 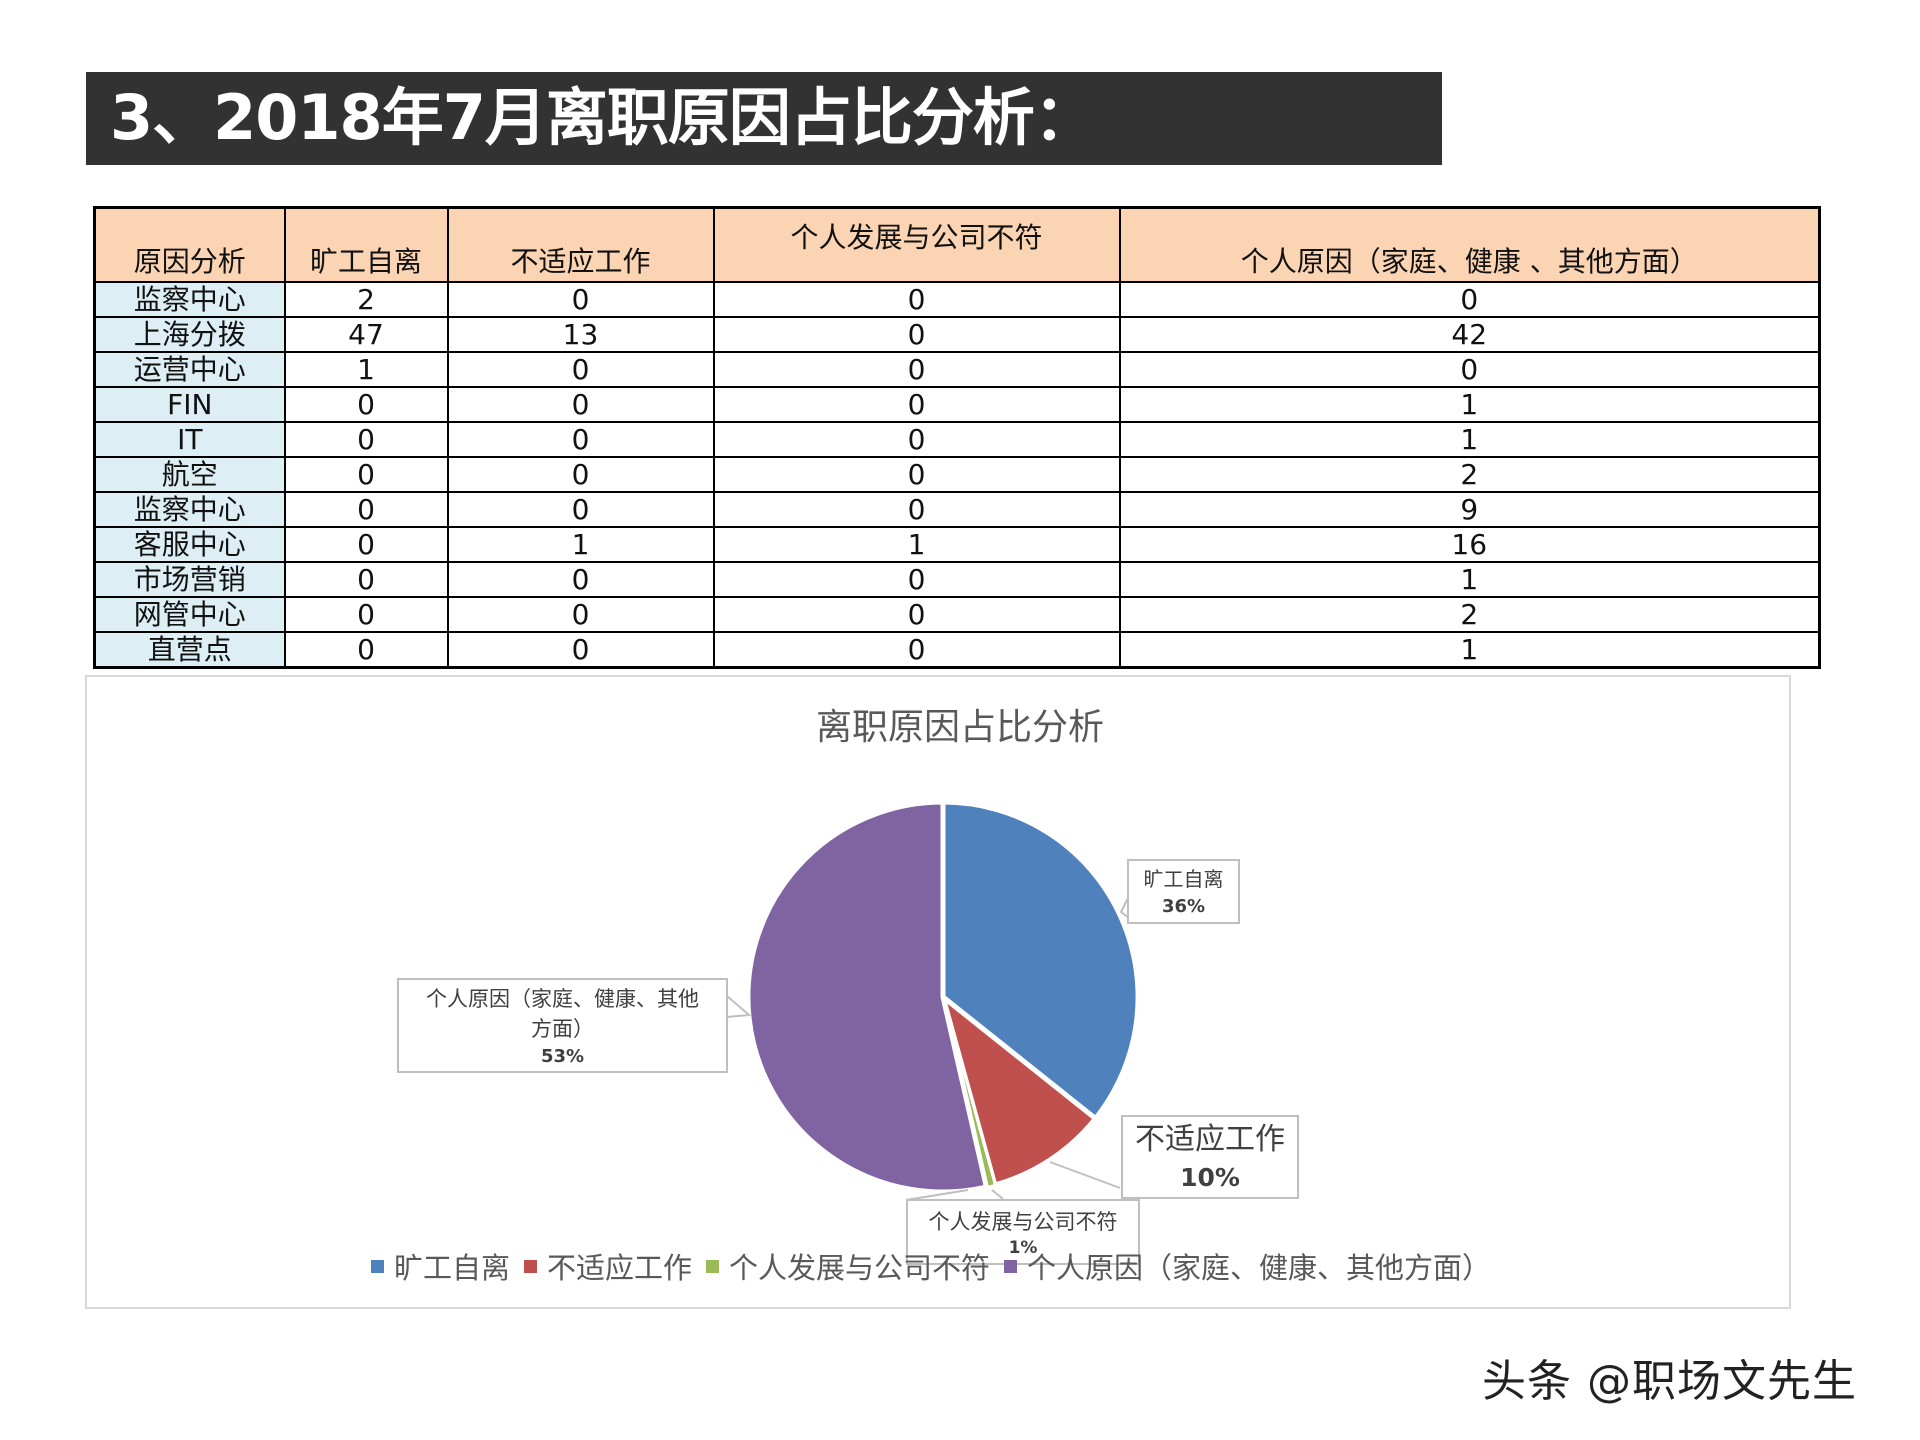 What do you see at coordinates (860, 1268) in the screenshot?
I see `legend-label: 个人发展与公司不符` at bounding box center [860, 1268].